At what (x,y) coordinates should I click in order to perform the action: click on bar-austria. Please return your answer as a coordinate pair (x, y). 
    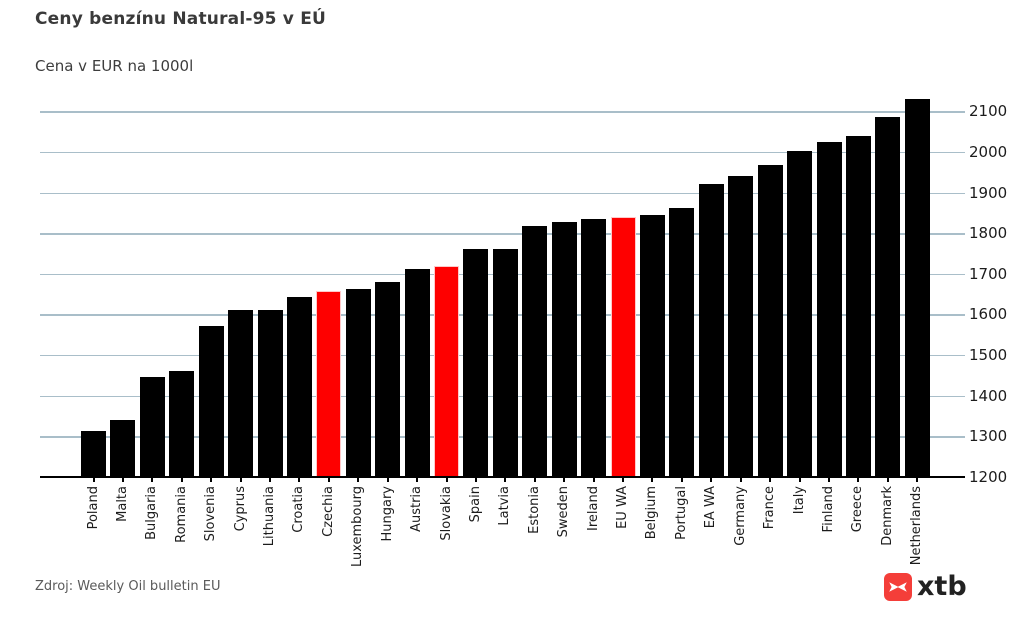
    Looking at the image, I should click on (417, 372).